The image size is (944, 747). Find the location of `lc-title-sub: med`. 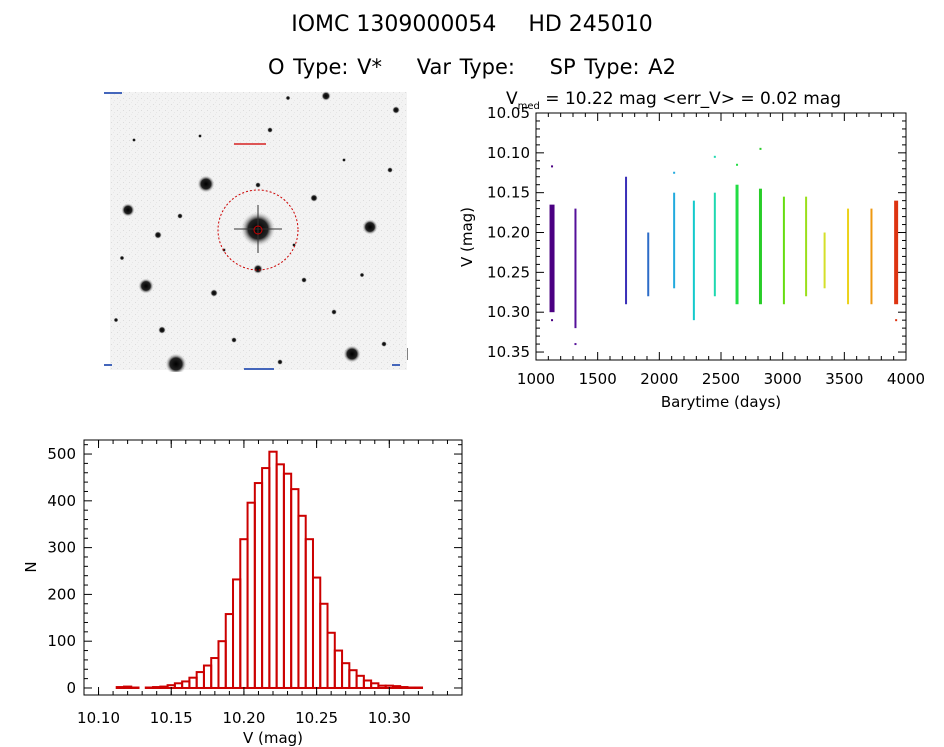

lc-title-sub: med is located at coordinates (529, 106).